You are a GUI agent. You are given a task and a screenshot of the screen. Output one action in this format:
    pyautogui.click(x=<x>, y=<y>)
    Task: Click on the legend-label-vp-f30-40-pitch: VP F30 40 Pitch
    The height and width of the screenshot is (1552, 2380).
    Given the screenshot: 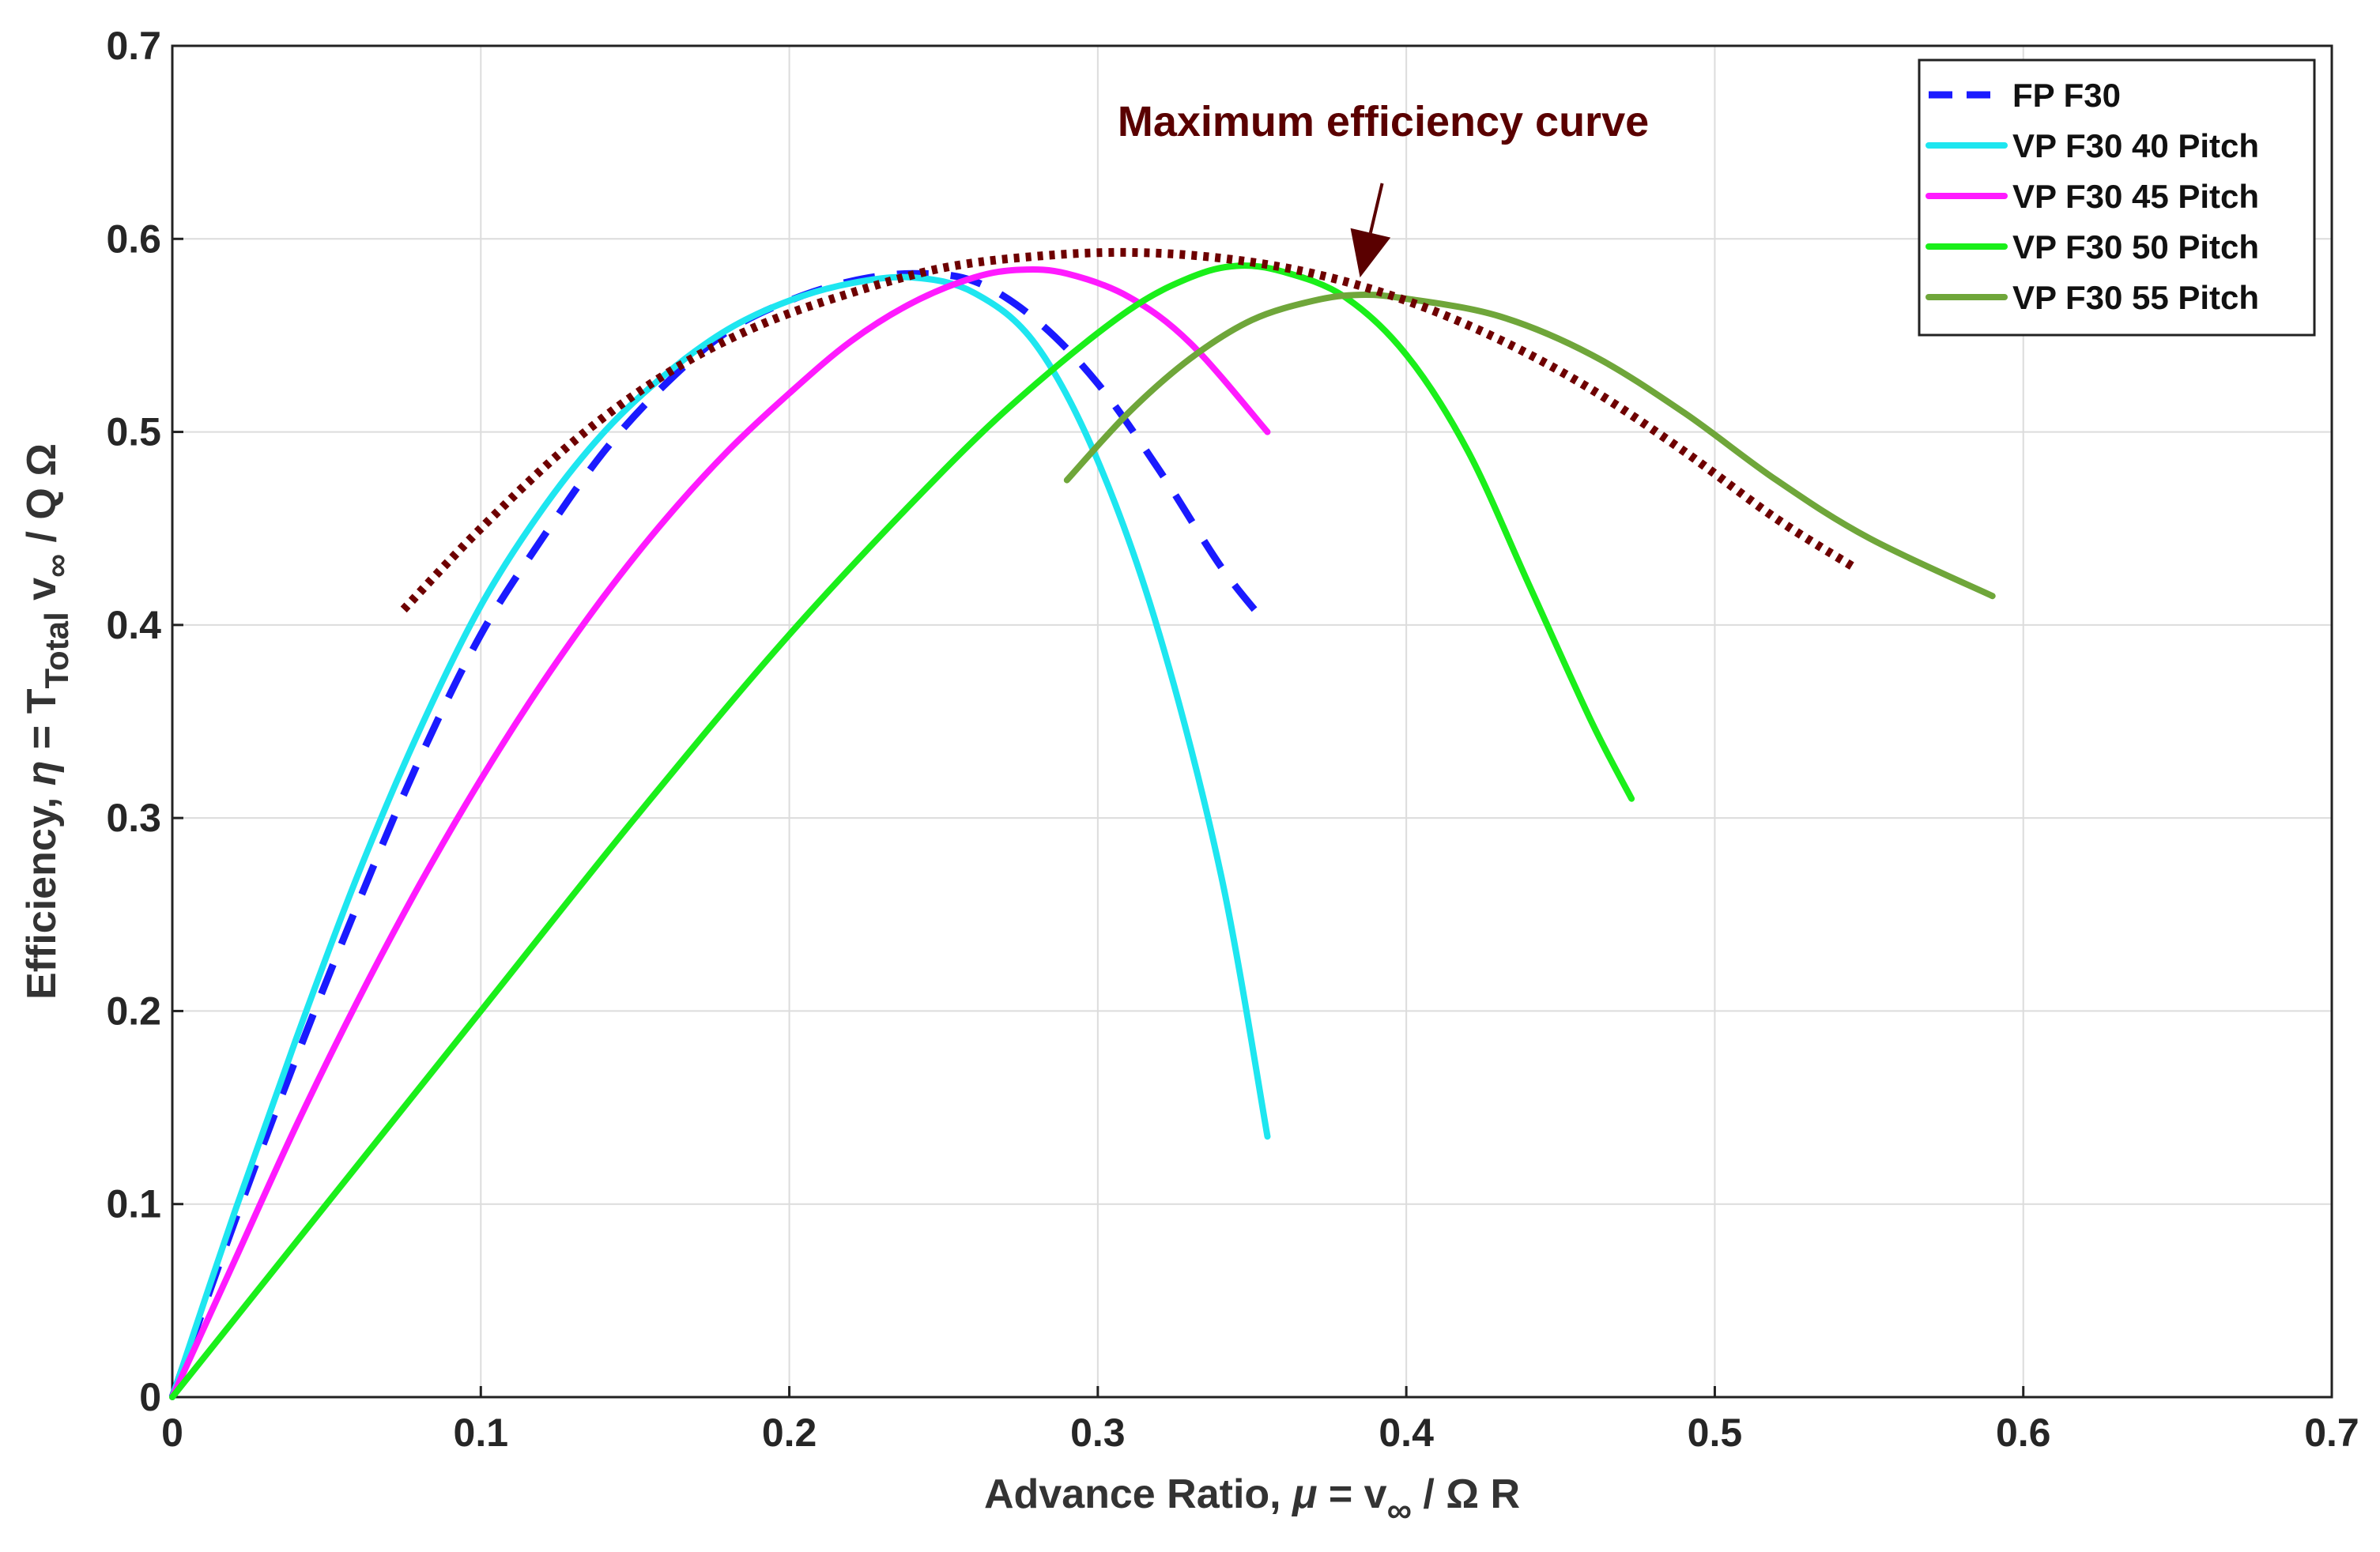 What is the action you would take?
    pyautogui.click(x=2135, y=145)
    